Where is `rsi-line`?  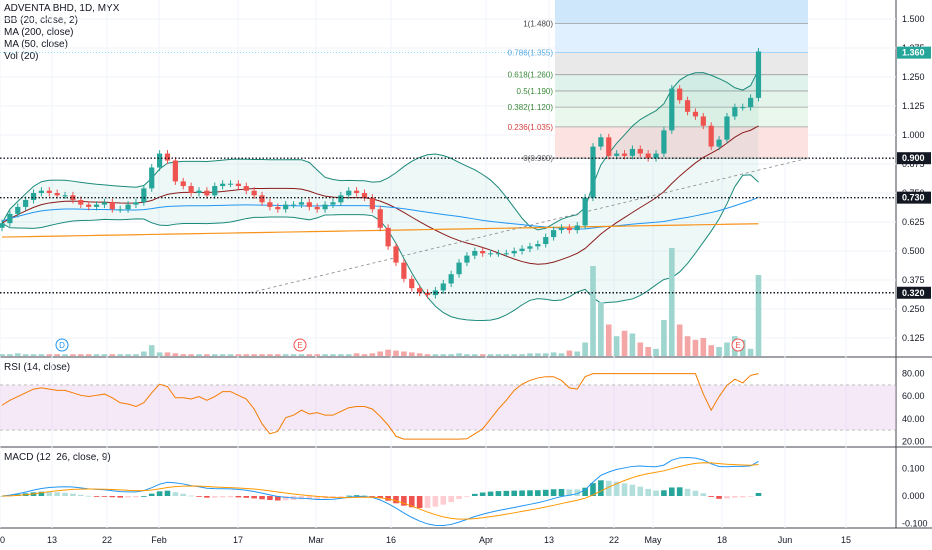 rsi-line is located at coordinates (380, 406).